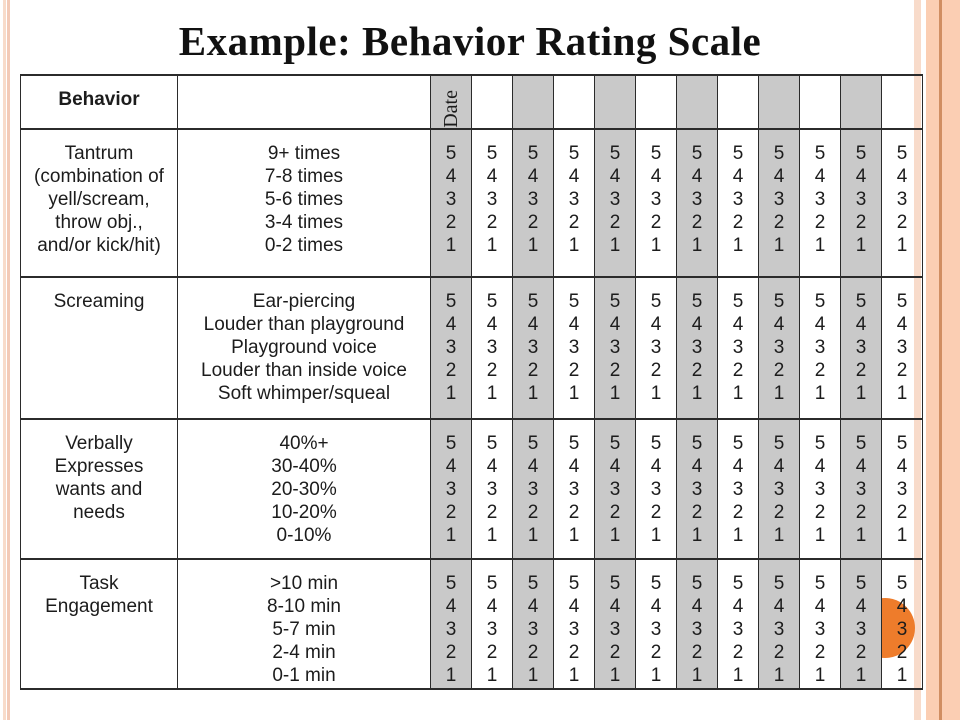  What do you see at coordinates (304, 488) in the screenshot?
I see `behavior-scale-cell: 40%+ 30-40% 20-30% 10-20% 0-10%` at bounding box center [304, 488].